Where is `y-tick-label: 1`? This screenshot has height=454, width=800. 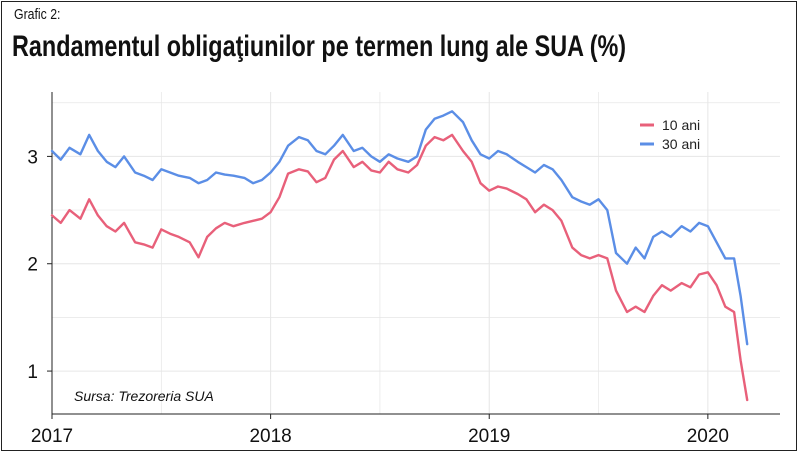 y-tick-label: 1 is located at coordinates (32, 372).